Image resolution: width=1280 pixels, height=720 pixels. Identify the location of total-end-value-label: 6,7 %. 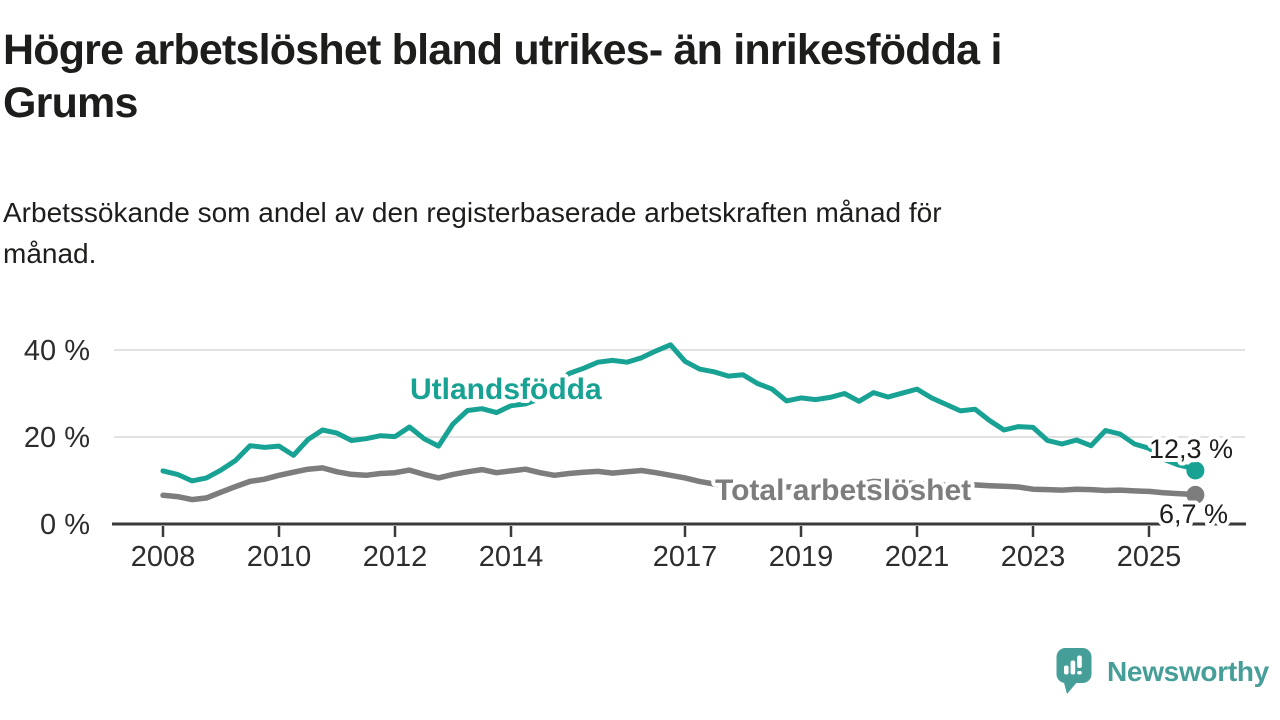
(1193, 514).